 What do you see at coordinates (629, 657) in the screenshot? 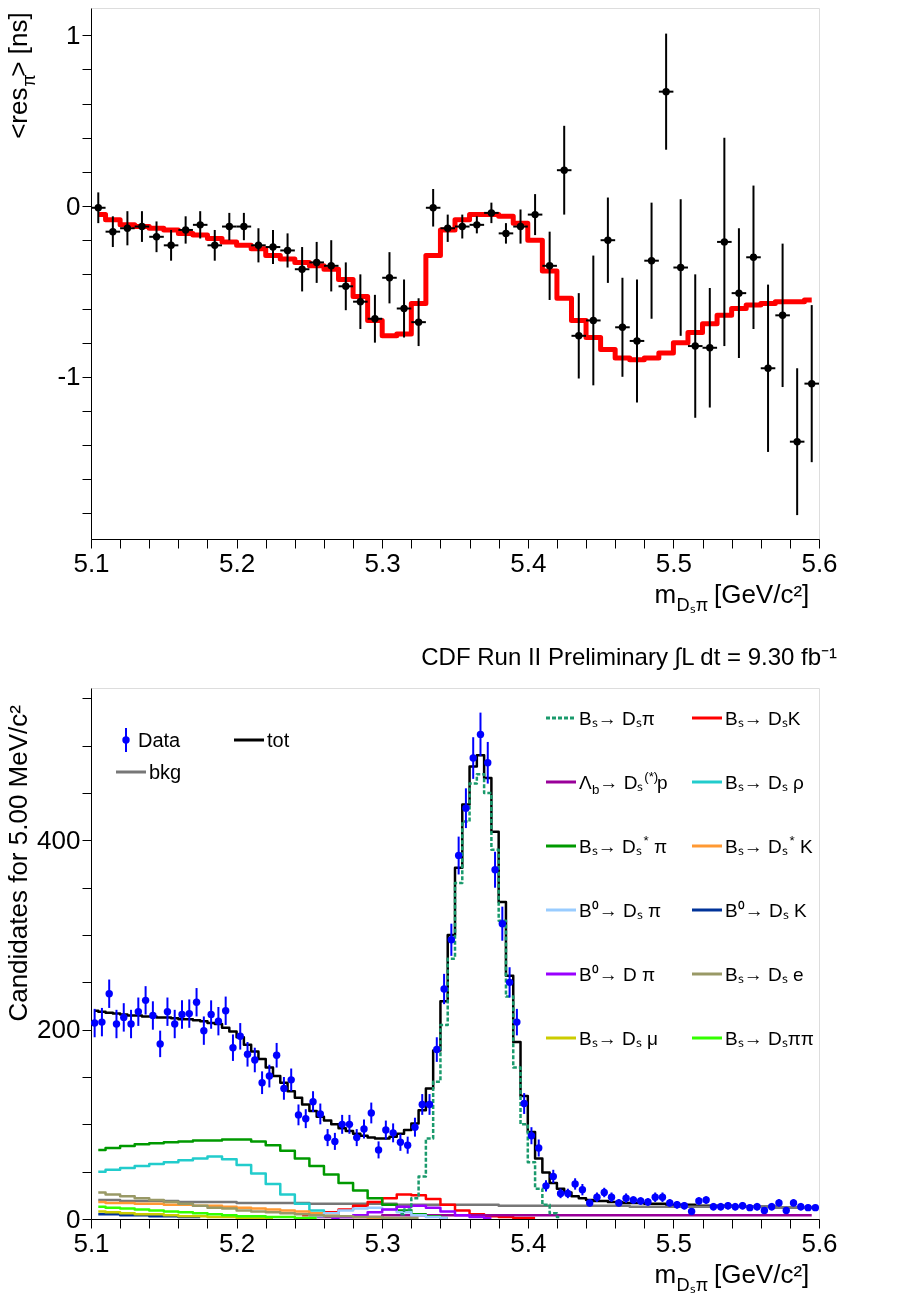
I see `chart-title: CDF Run II Preliminary ∫L dt = 9.30 fb⁻¹` at bounding box center [629, 657].